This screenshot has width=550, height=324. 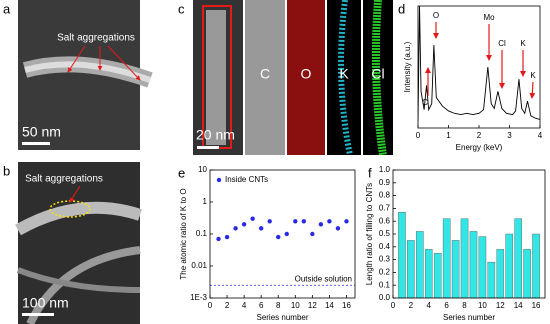 What do you see at coordinates (323, 278) in the screenshot?
I see `reference-label: Outside solution` at bounding box center [323, 278].